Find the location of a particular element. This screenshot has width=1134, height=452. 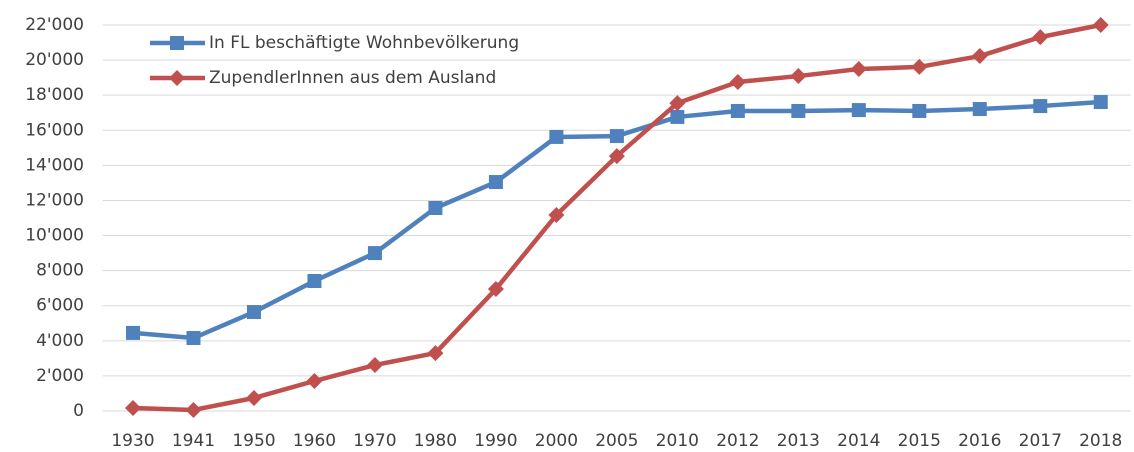

y-tick-label: 14'000 is located at coordinates (54, 165).